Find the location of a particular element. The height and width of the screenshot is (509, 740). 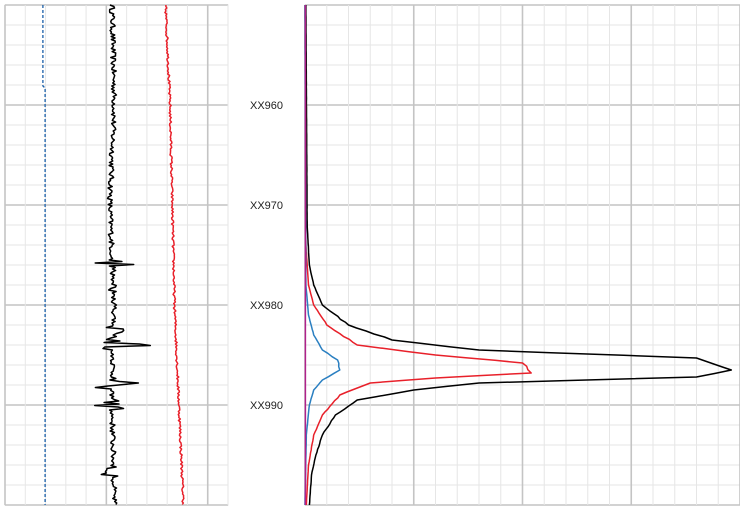

depth-labels: XX960 XX970 XX980 XX990 is located at coordinates (266, 256).